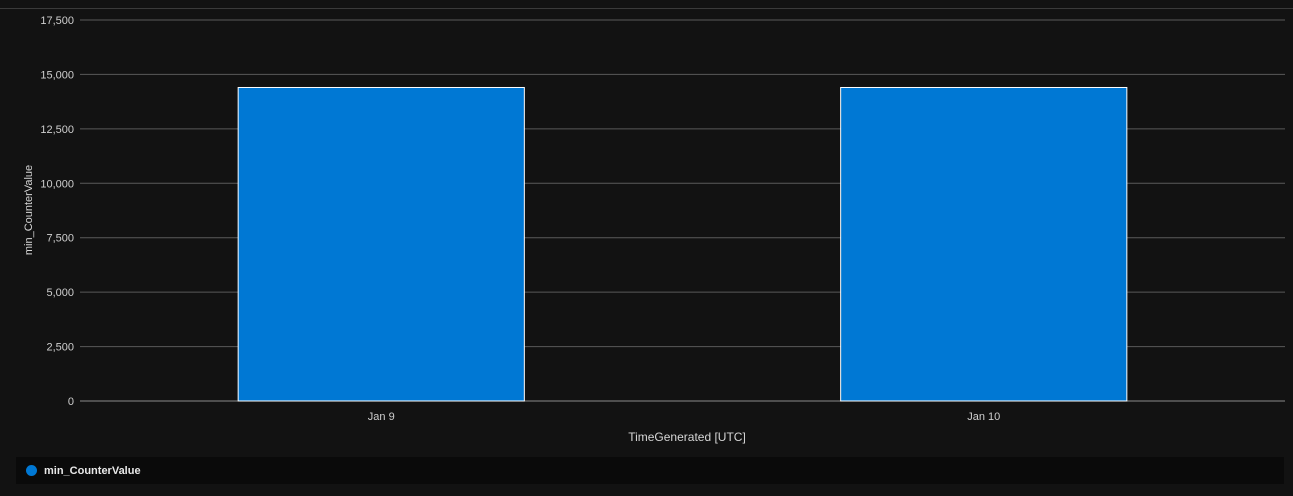 This screenshot has height=496, width=1293. Describe the element at coordinates (650, 470) in the screenshot. I see `legend: min_CounterValue` at that location.